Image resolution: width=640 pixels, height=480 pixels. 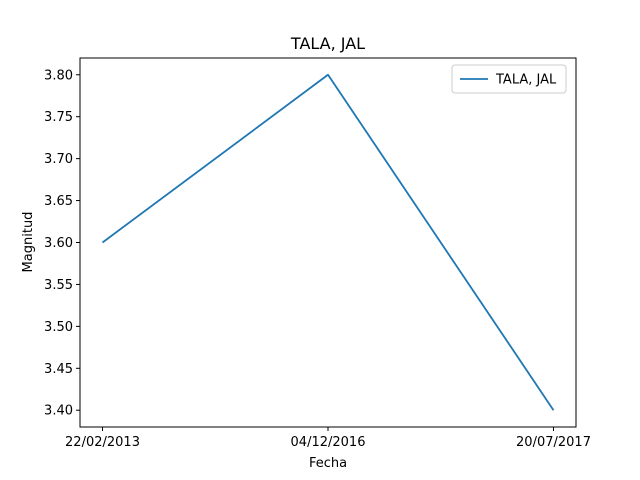 I want to click on y-tick-label-7: 3.75, so click(x=58, y=117).